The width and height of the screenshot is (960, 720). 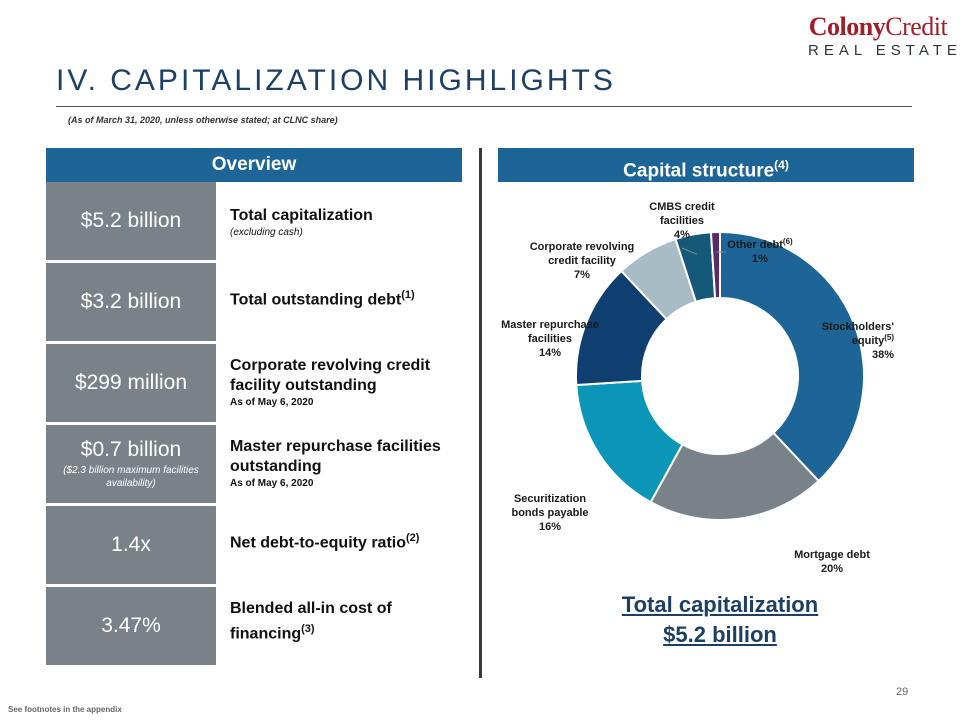 I want to click on metric-description: Net debt-to-equity ratio(2), so click(x=350, y=540).